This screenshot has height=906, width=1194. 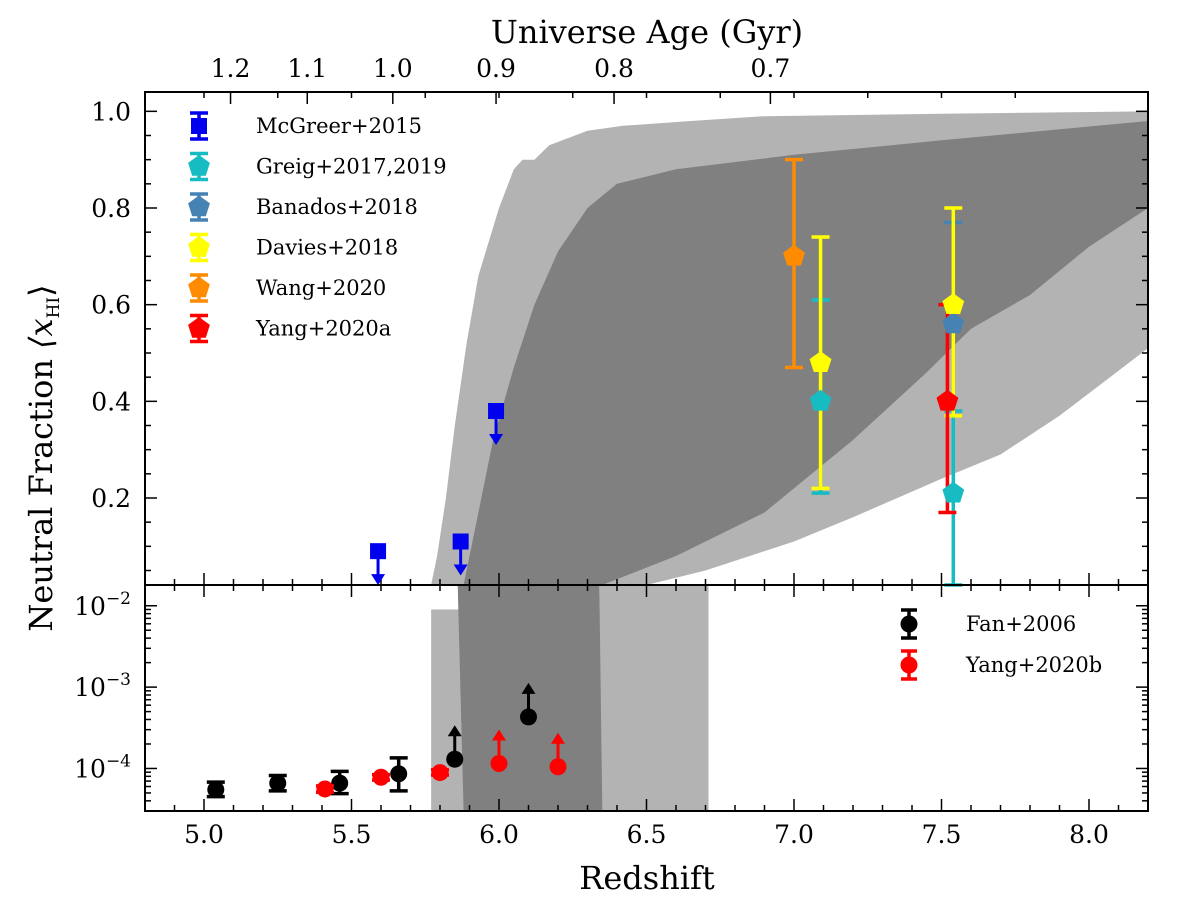 I want to click on x-tick-label: 7.5, so click(x=942, y=834).